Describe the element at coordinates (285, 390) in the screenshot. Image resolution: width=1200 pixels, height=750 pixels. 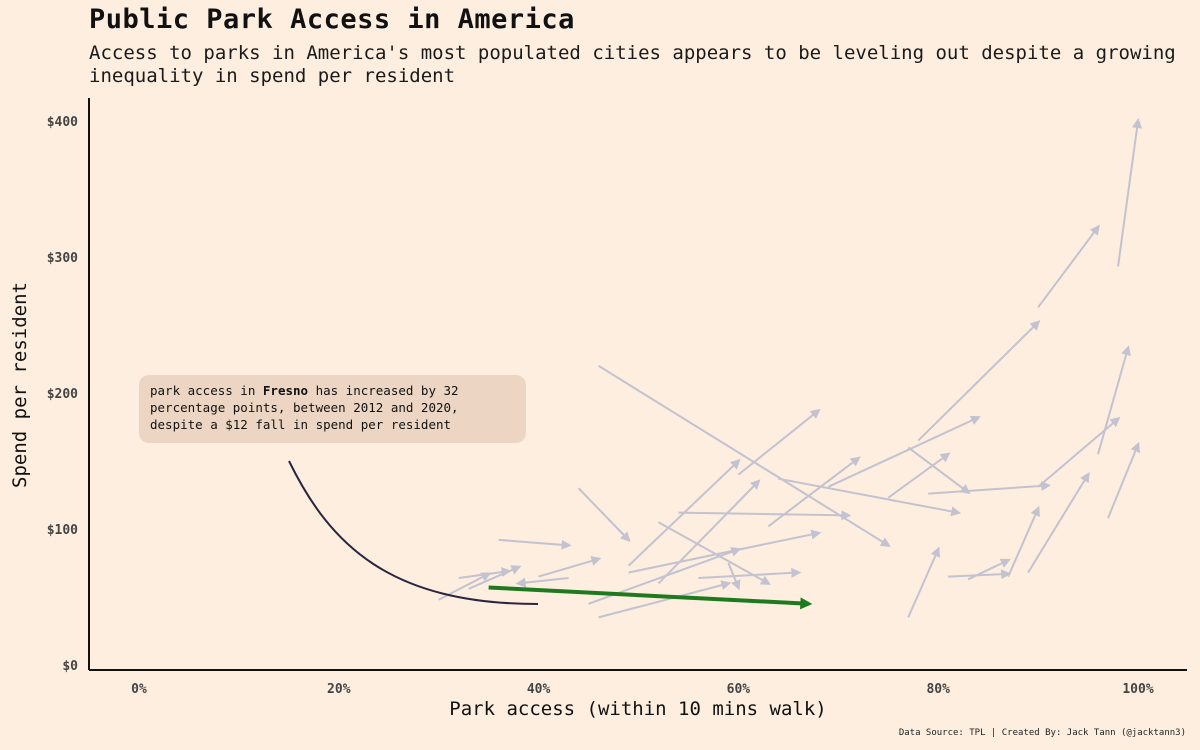
I see `annotation-city: Fresno` at that location.